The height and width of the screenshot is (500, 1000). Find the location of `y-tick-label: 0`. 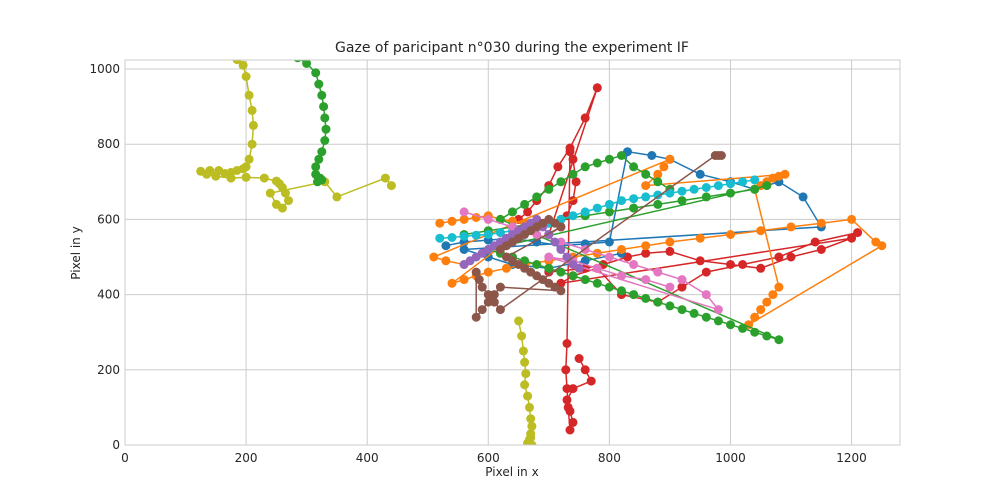

y-tick-label: 0 is located at coordinates (116, 445).